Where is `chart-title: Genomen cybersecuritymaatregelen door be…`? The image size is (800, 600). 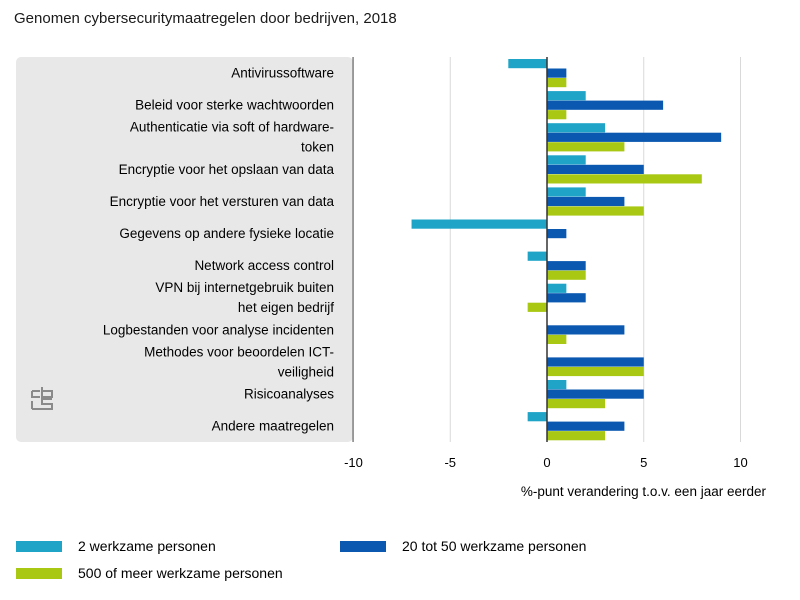 chart-title: Genomen cybersecuritymaatregelen door be… is located at coordinates (205, 18).